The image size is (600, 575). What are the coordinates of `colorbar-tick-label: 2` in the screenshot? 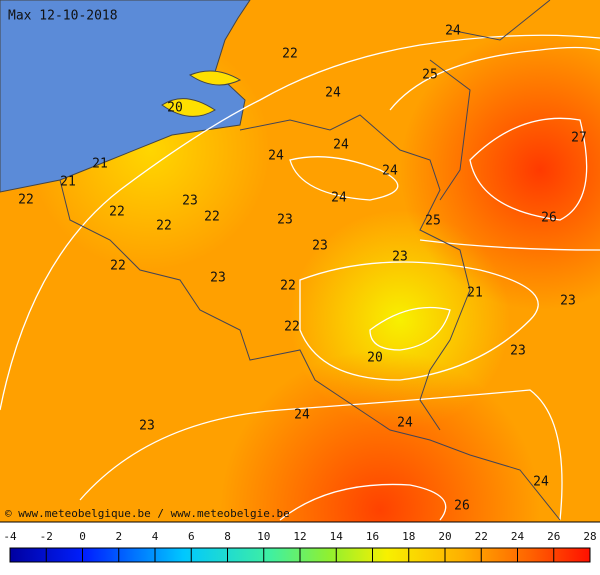 It's located at (118, 536).